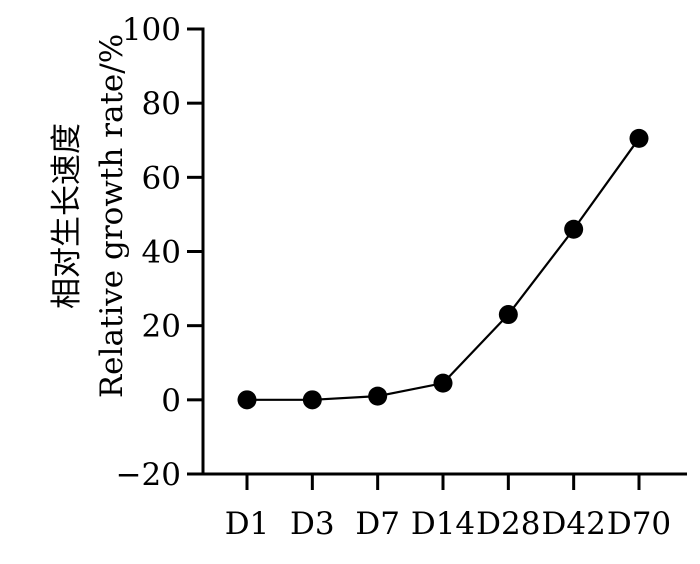  What do you see at coordinates (148, 475) in the screenshot?
I see `y-tick-label: −20` at bounding box center [148, 475].